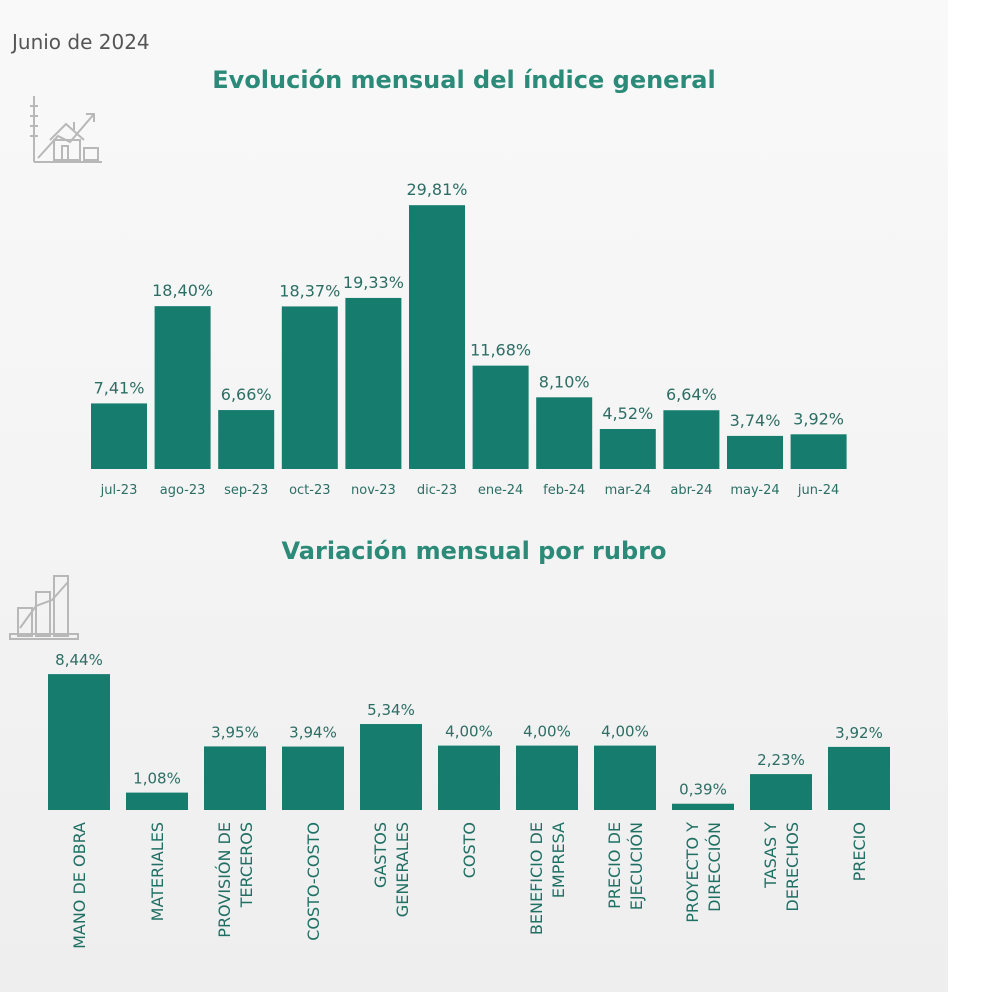 The height and width of the screenshot is (992, 983). Describe the element at coordinates (246, 490) in the screenshot. I see `chart1-category-label: sep-23` at that location.